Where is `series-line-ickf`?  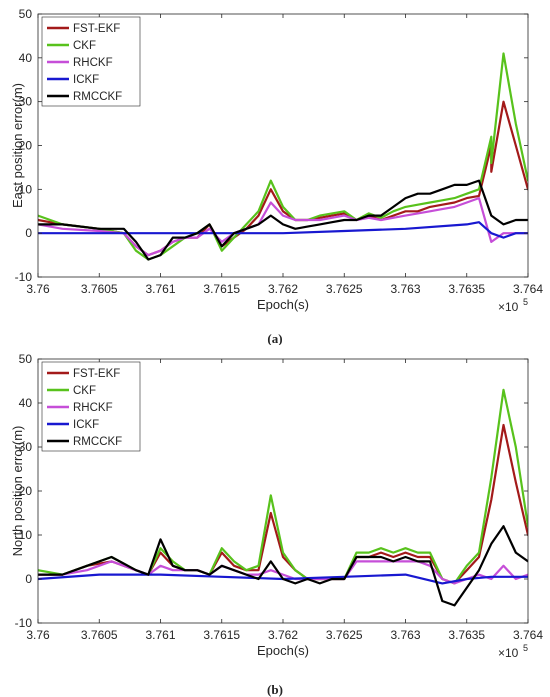 series-line-ickf is located at coordinates (283, 230).